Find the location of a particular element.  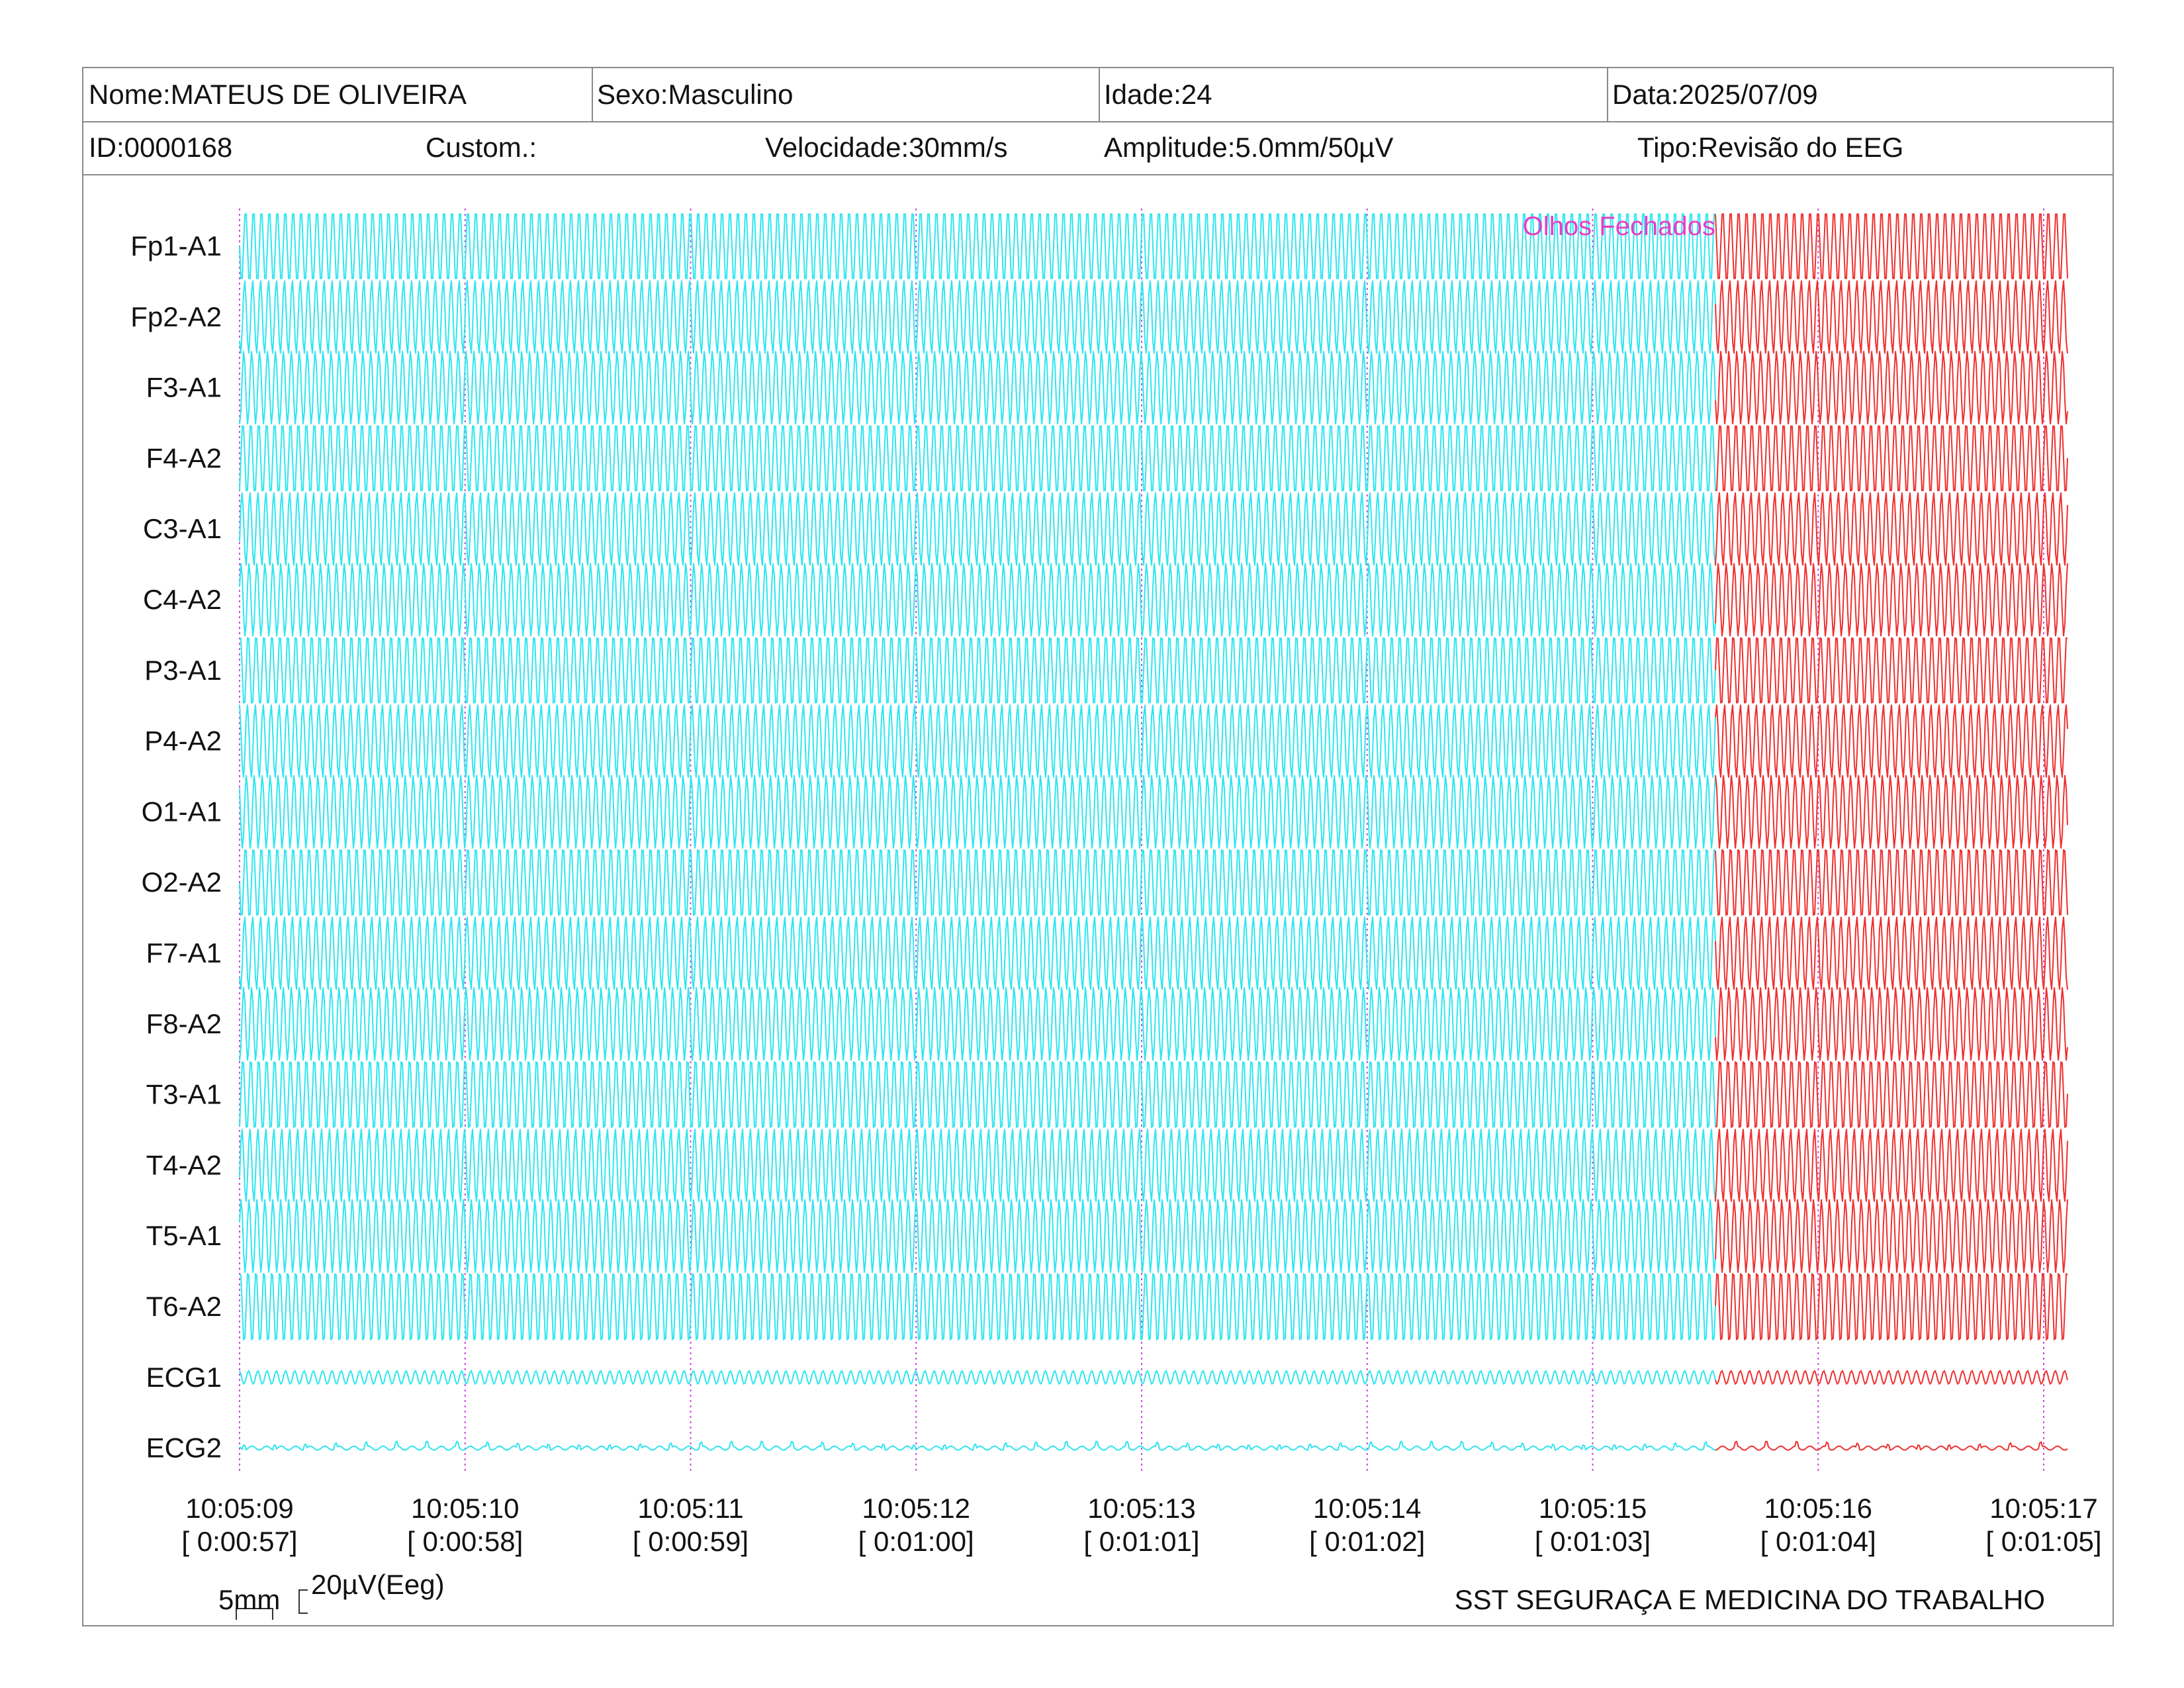

time-tick-elapsed: [ 0:01:03] is located at coordinates (1593, 1541).